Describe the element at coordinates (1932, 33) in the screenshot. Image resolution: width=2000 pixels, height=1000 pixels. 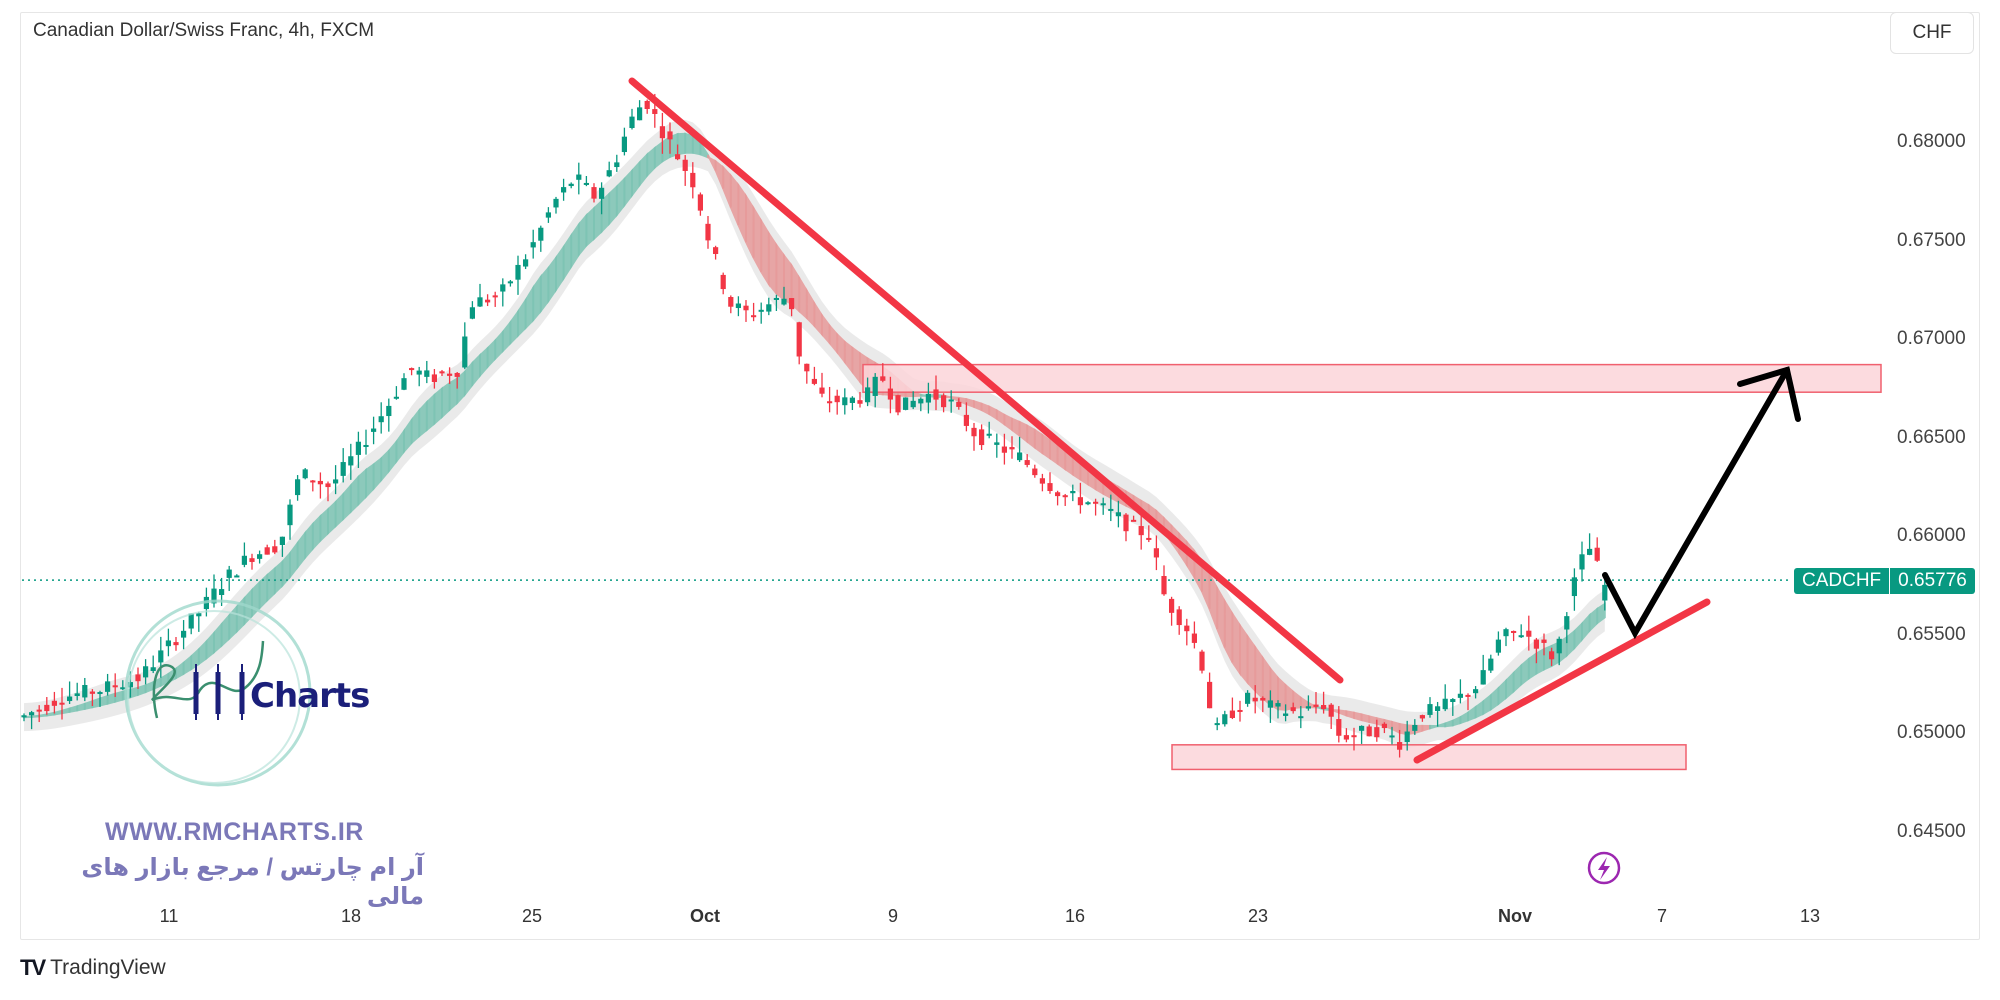
I see `currency-button: CHF` at that location.